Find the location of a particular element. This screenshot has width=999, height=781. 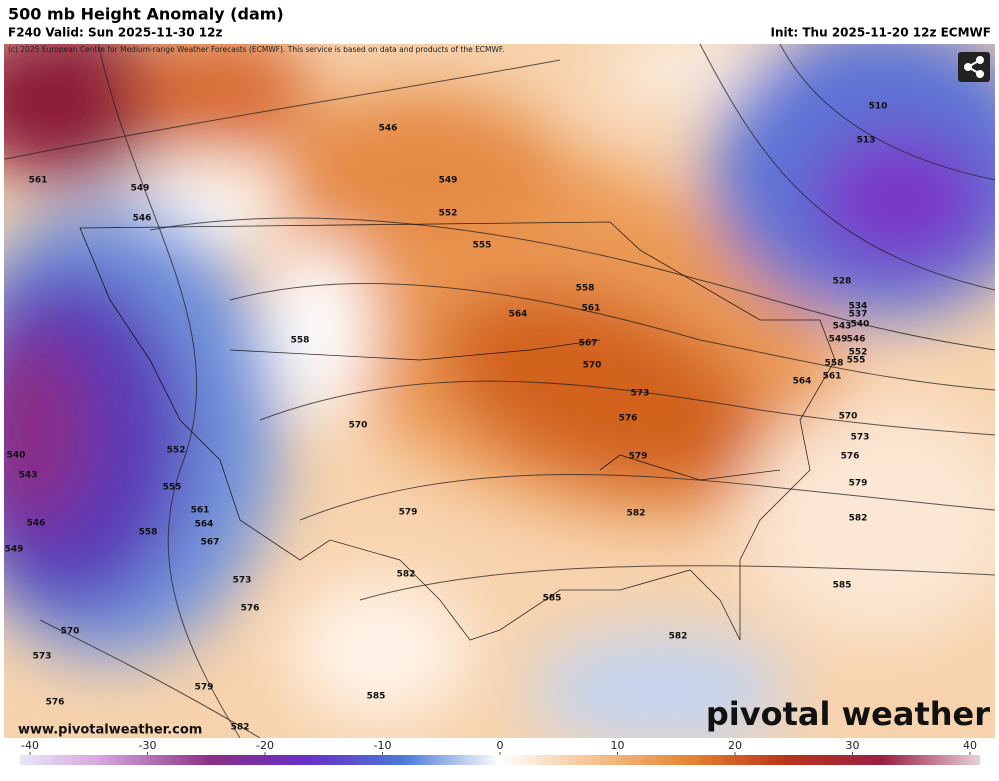

valid-time: F240 Valid: Sun 2025-11-30 12z is located at coordinates (115, 33).